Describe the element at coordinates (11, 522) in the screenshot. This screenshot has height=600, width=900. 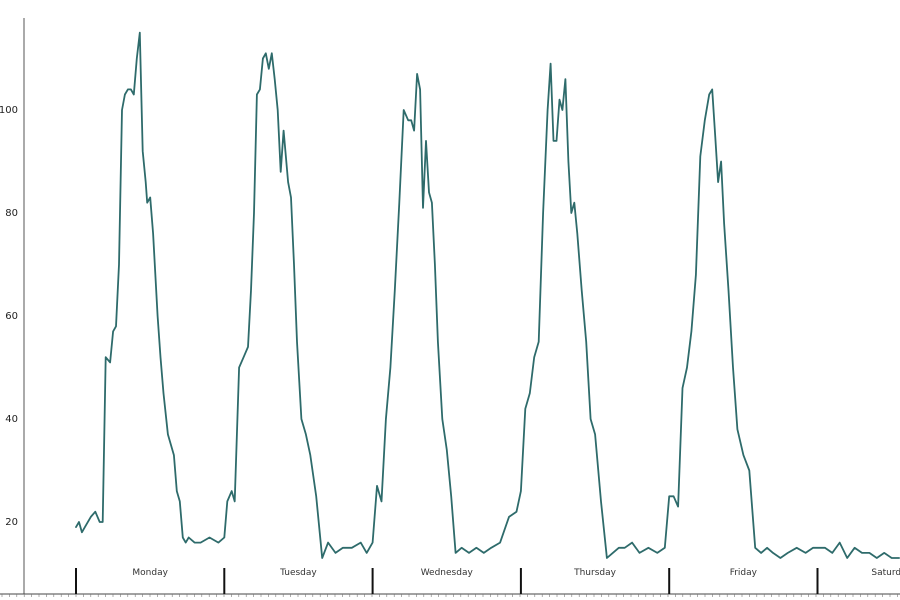
I see `y-tick-label: 20` at that location.